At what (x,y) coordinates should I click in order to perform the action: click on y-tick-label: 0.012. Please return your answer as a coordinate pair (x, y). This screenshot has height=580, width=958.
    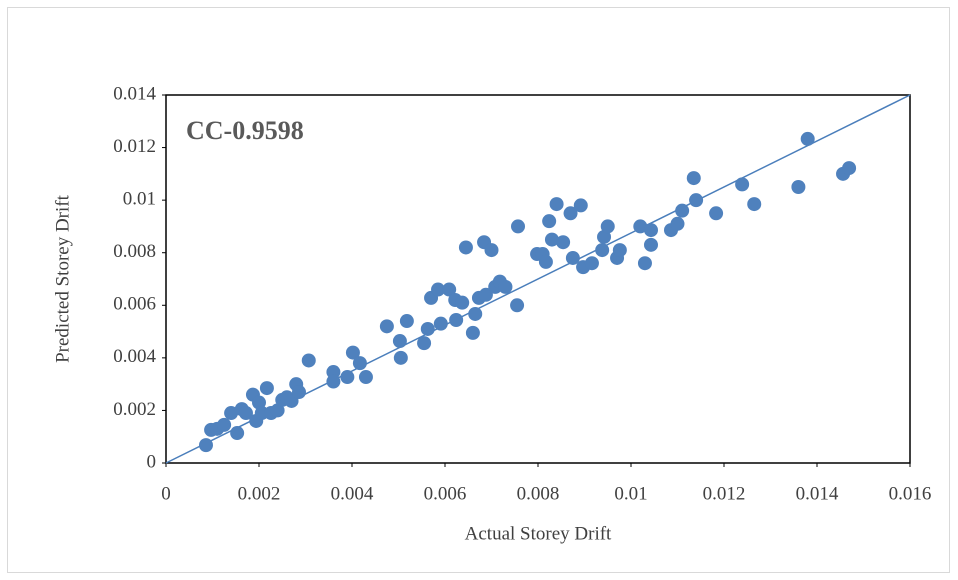
    Looking at the image, I should click on (134, 146).